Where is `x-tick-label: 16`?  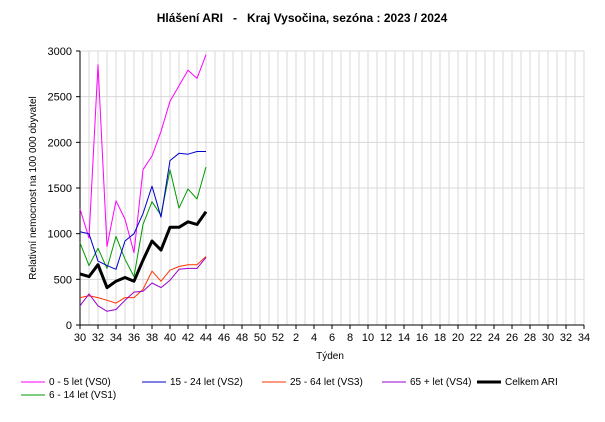
x-tick-label: 16 is located at coordinates (422, 338).